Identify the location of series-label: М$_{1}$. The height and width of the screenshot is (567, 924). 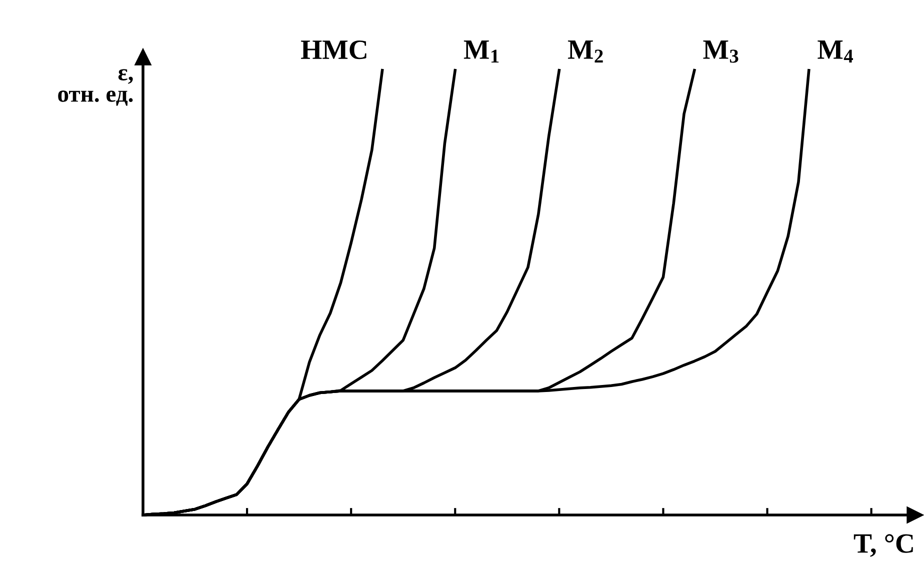
(481, 51).